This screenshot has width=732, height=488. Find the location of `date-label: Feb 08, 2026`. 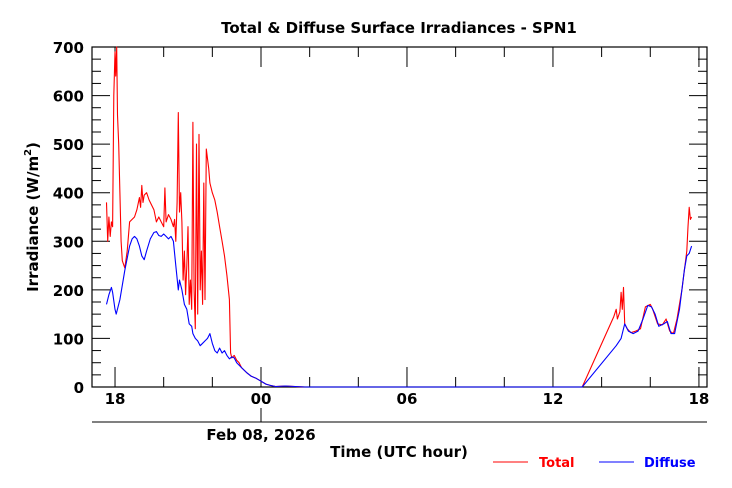

date-label: Feb 08, 2026 is located at coordinates (260, 435).